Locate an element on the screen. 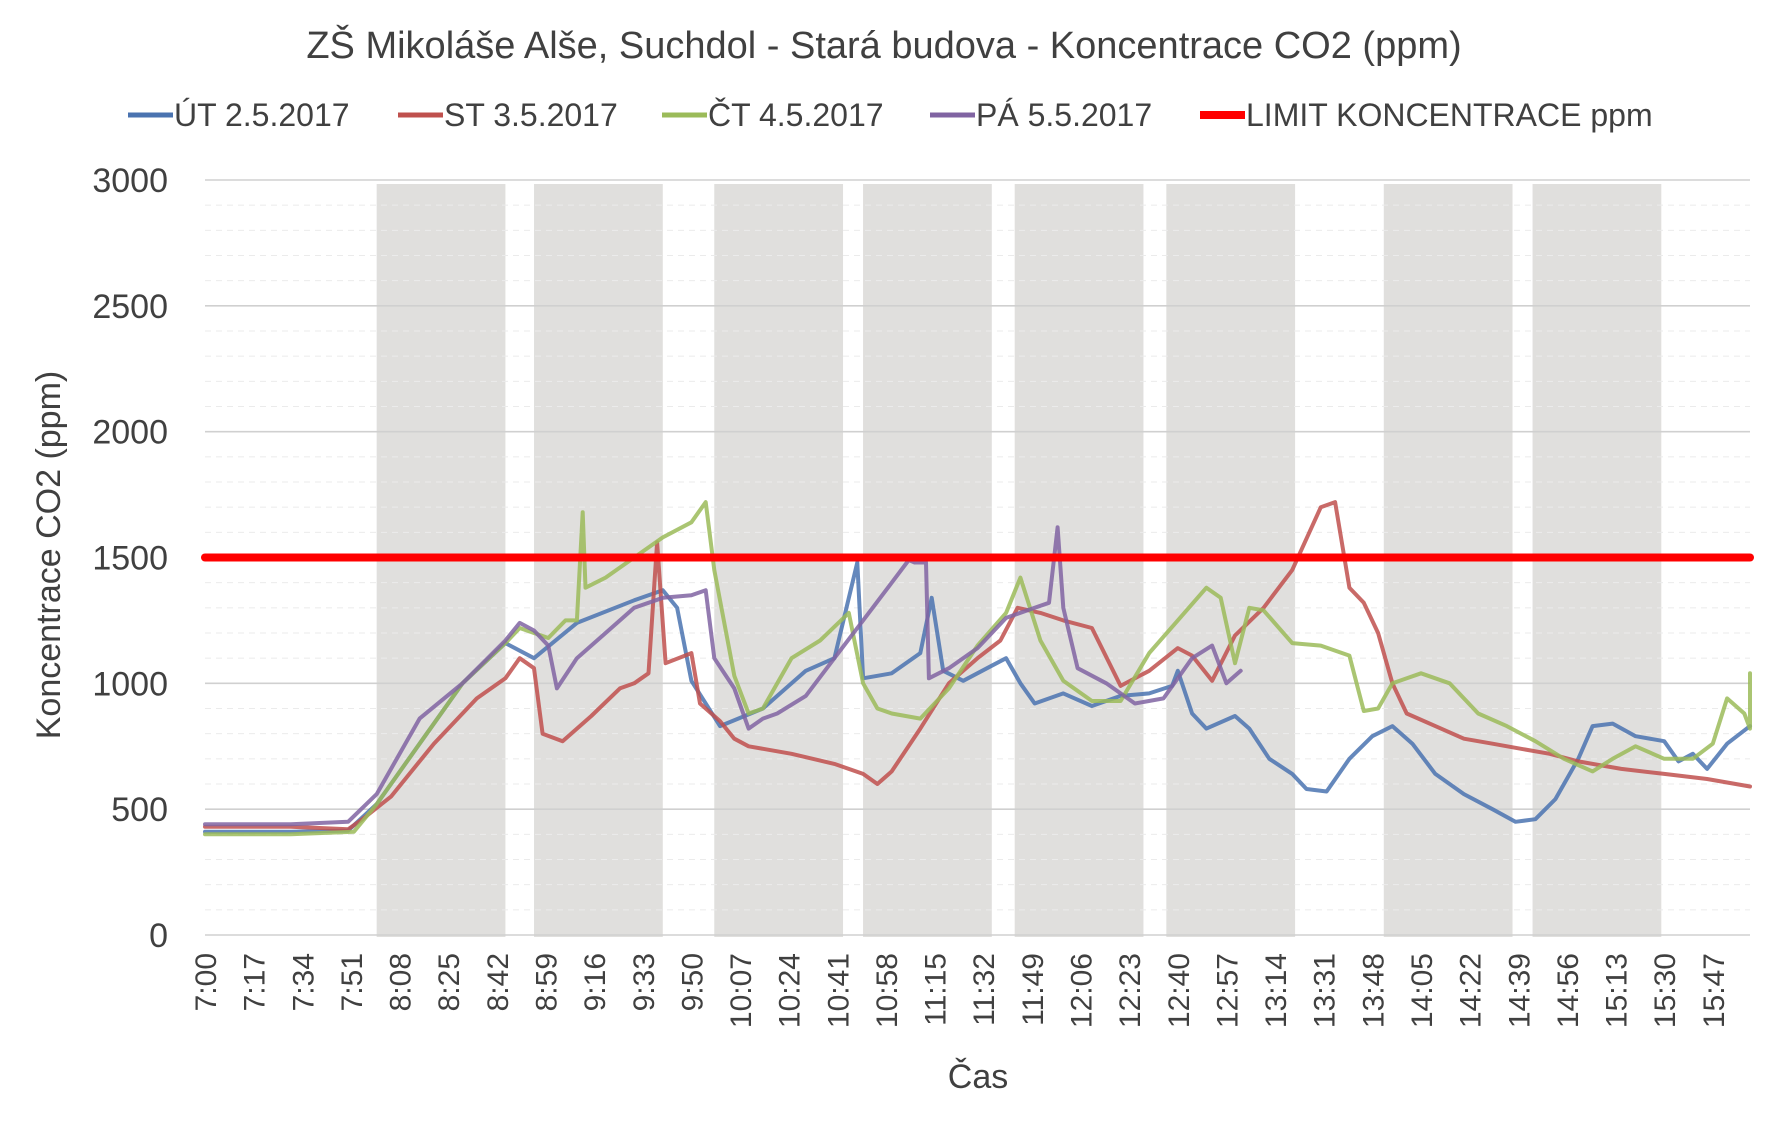 The width and height of the screenshot is (1768, 1125). x-tick-label: 14:05 is located at coordinates (1422, 990).